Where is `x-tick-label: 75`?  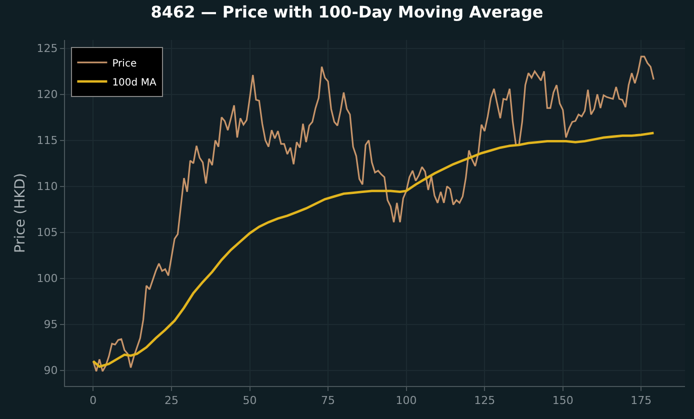
x-tick-label: 75 is located at coordinates (328, 401).